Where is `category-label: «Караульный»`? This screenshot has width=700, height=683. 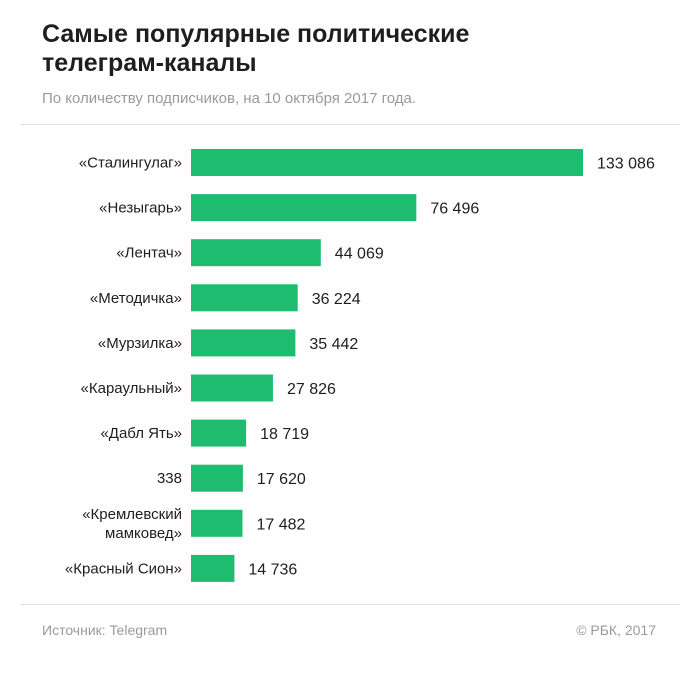
category-label: «Караульный» is located at coordinates (131, 388).